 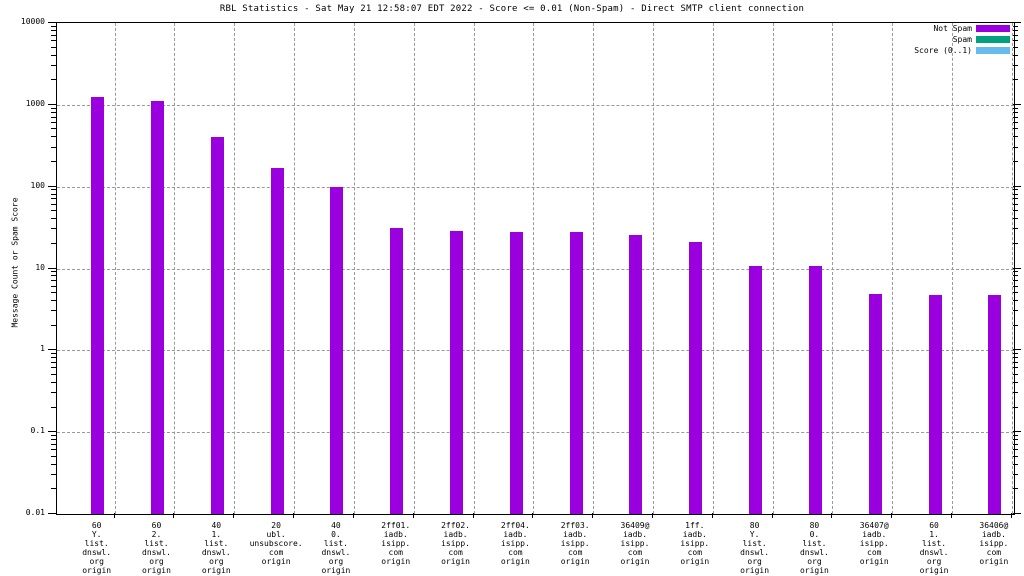 What do you see at coordinates (35, 103) in the screenshot?
I see `y-tick-label: 1000` at bounding box center [35, 103].